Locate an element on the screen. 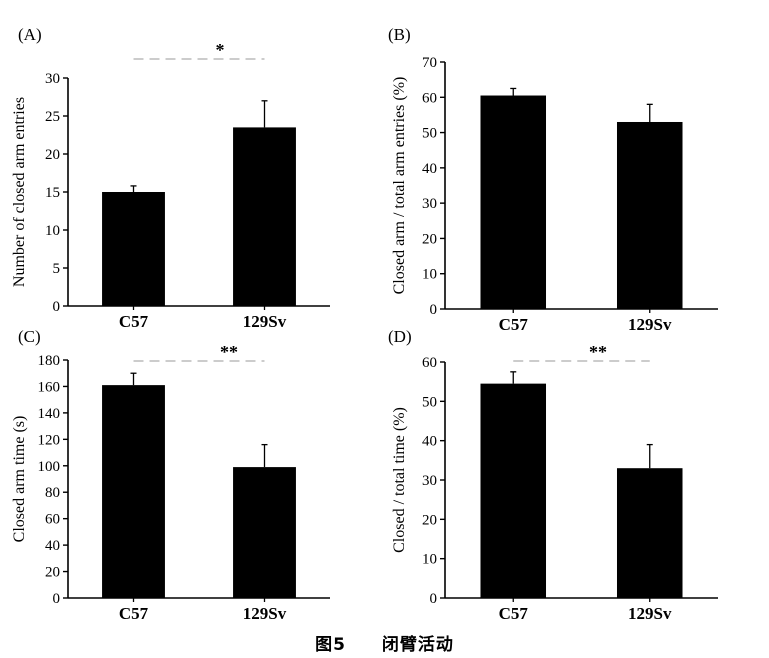 Image resolution: width=769 pixels, height=658 pixels. chart4-bar-C57 is located at coordinates (513, 490).